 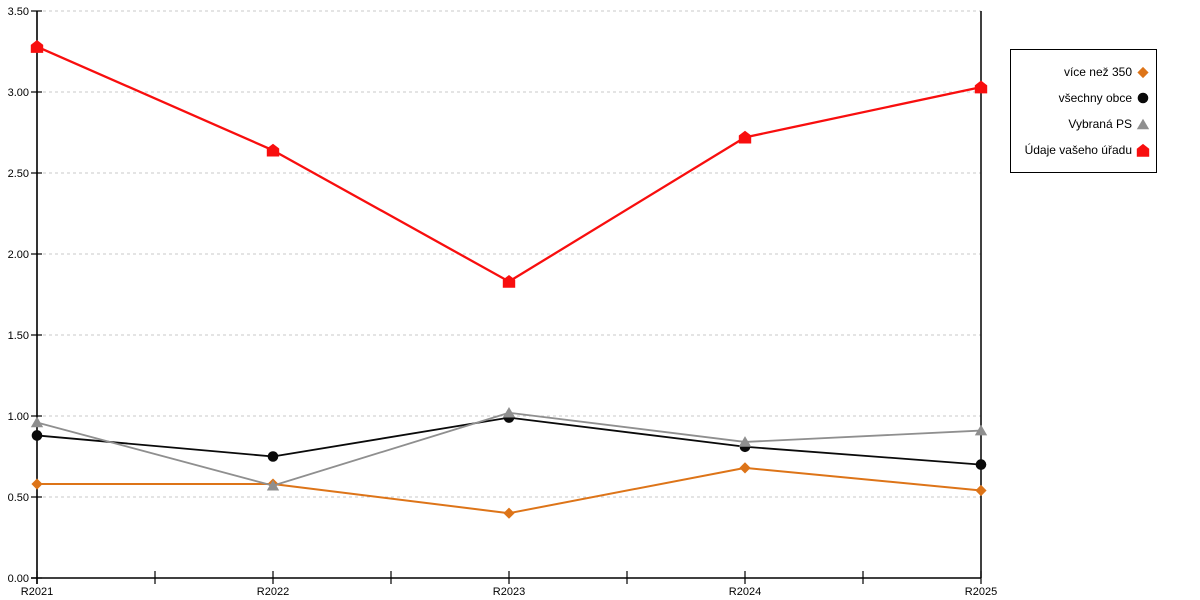 I want to click on legend-label: všechny obce, so click(x=1095, y=98).